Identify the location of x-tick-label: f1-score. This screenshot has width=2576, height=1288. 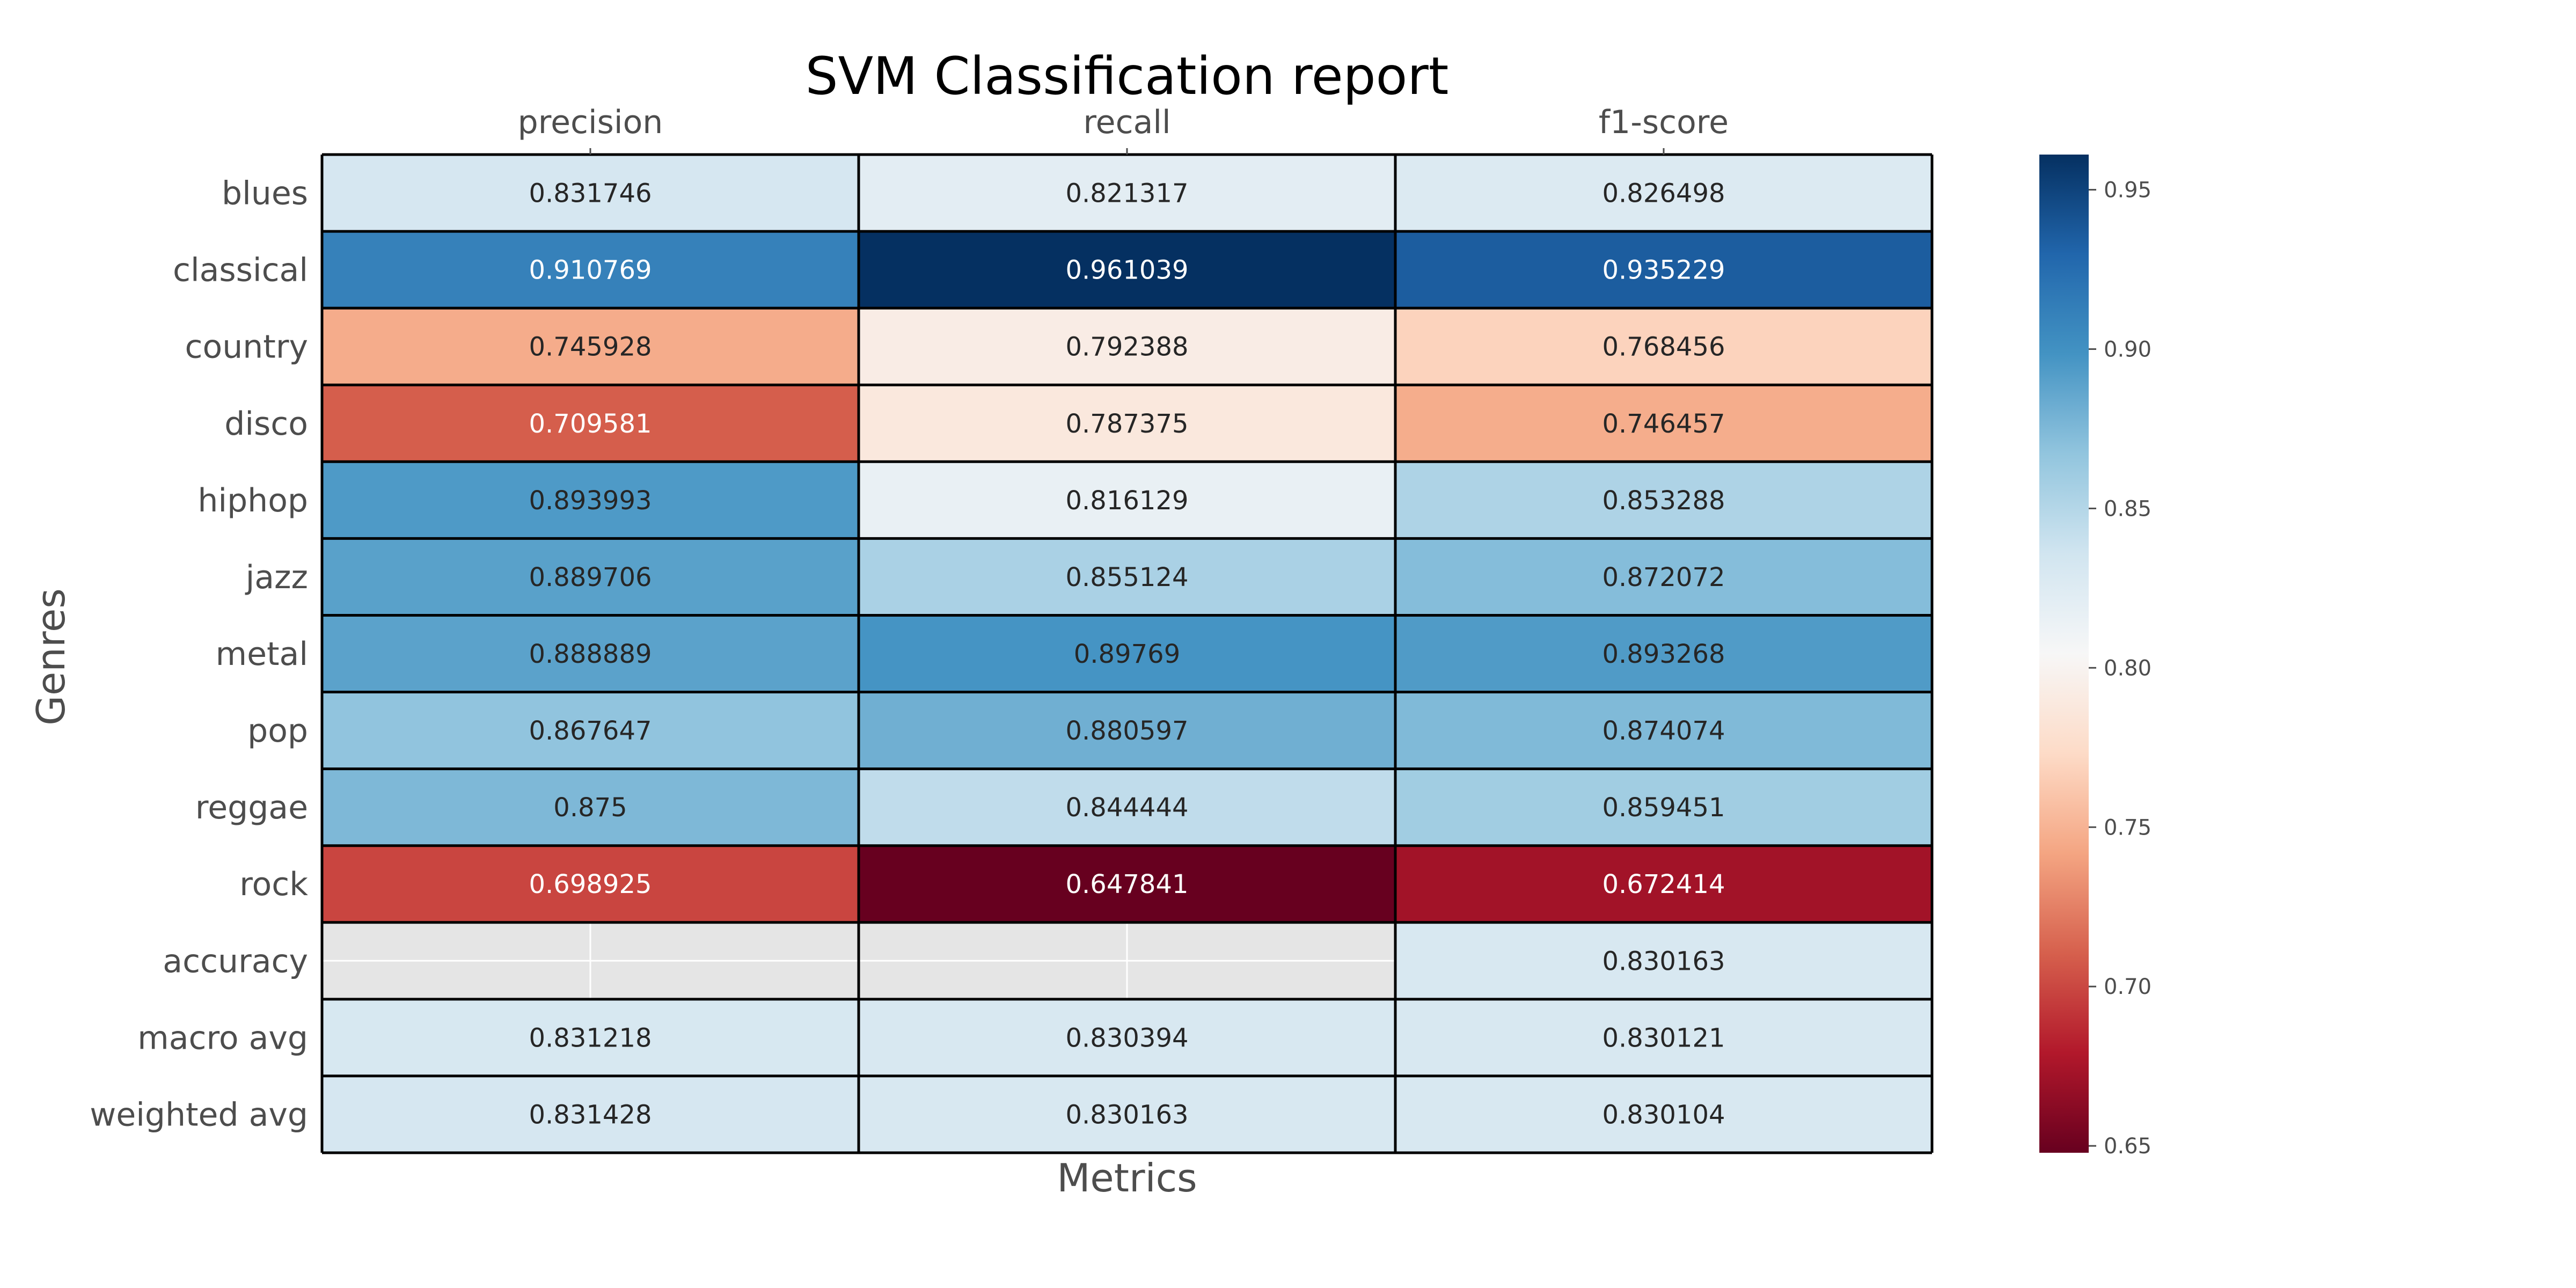
(1664, 122).